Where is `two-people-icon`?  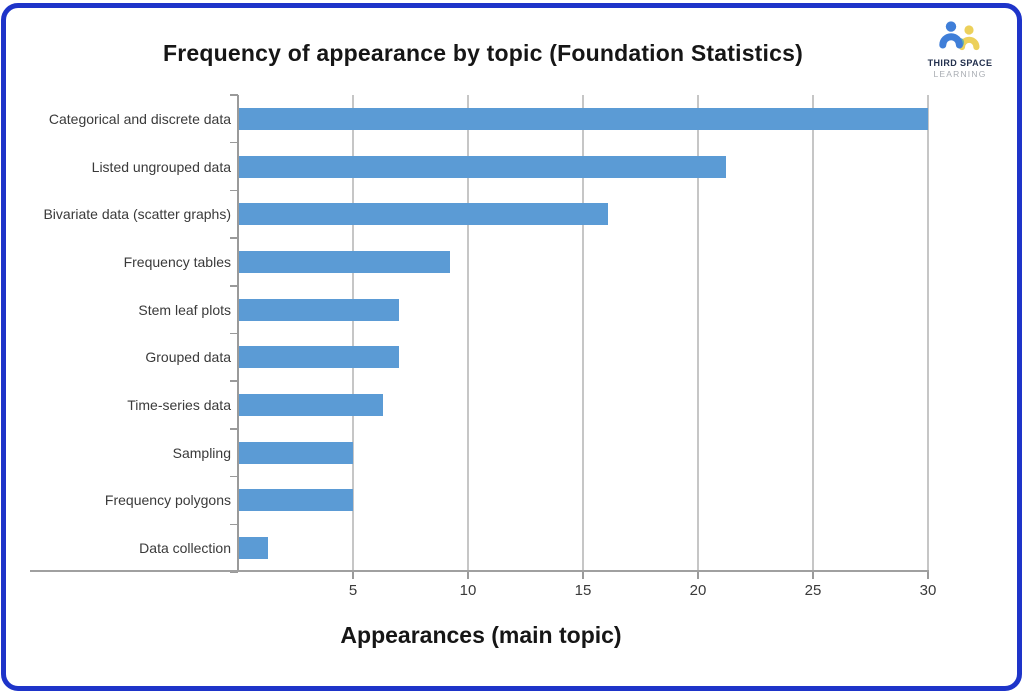
two-people-icon is located at coordinates (959, 36).